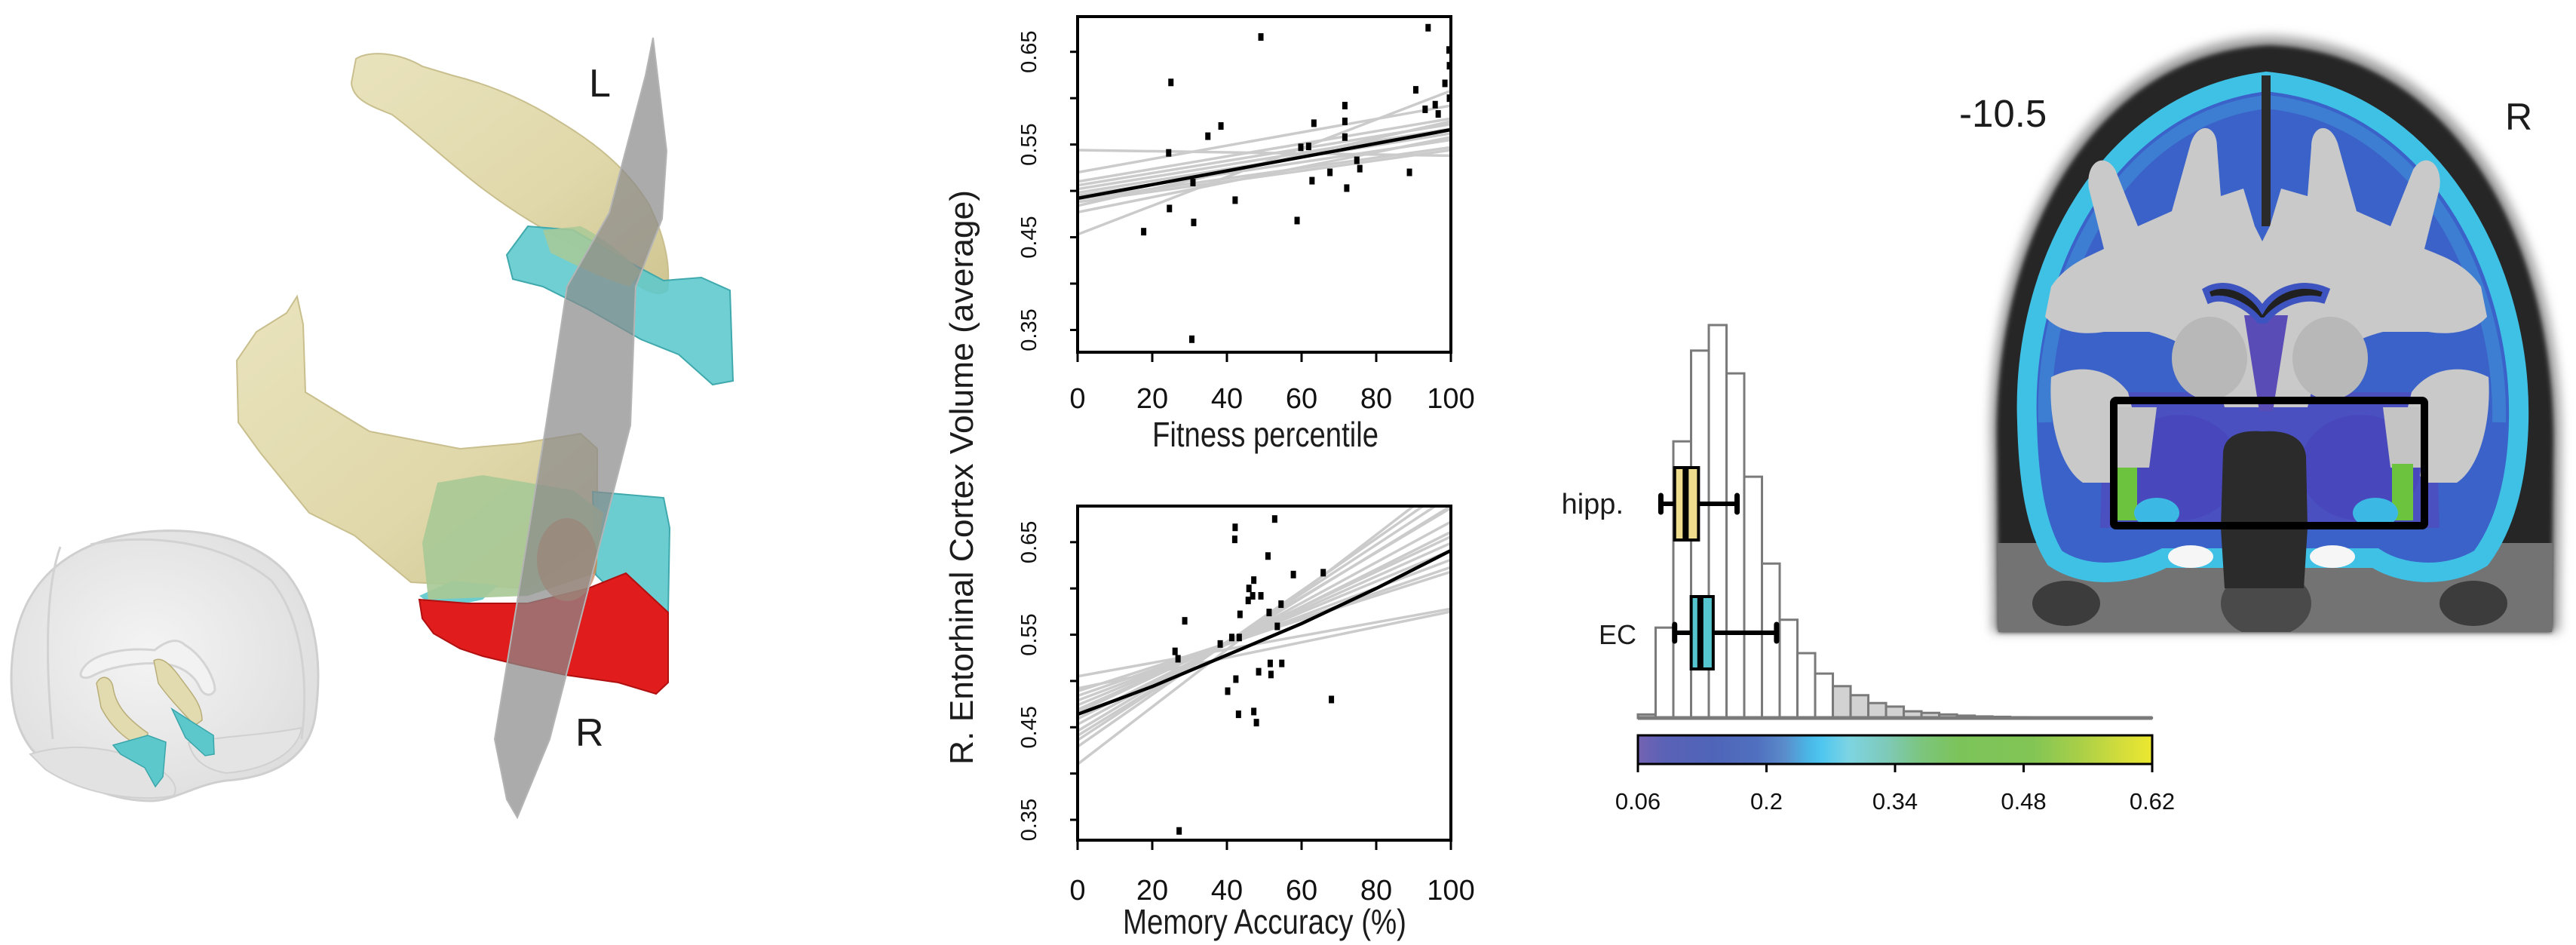 This screenshot has height=945, width=2576. I want to click on x-axis-title-memory: Memory Accuracy (%), so click(1264, 922).